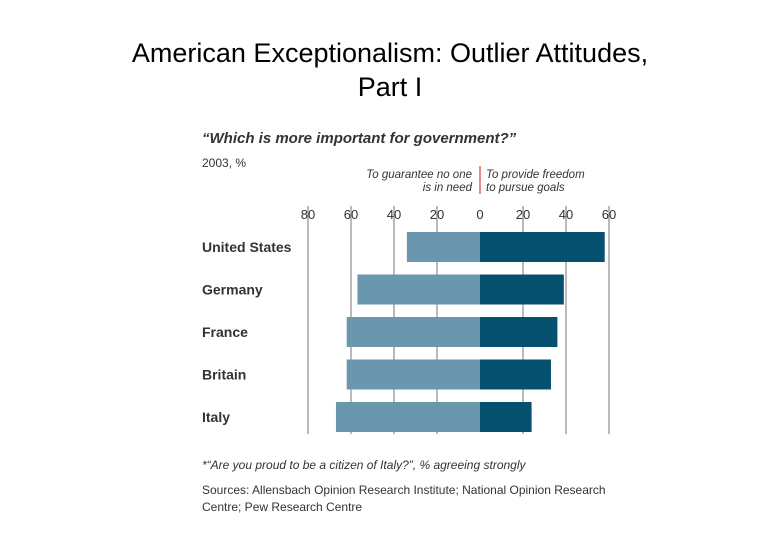 The image size is (780, 540). What do you see at coordinates (525, 188) in the screenshot?
I see `right-label: to pursue goals` at bounding box center [525, 188].